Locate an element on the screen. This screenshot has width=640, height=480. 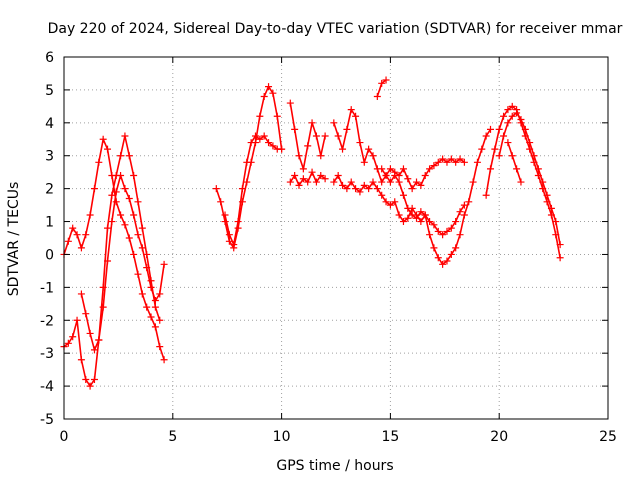
series-trace-j is located at coordinates (423, 202).